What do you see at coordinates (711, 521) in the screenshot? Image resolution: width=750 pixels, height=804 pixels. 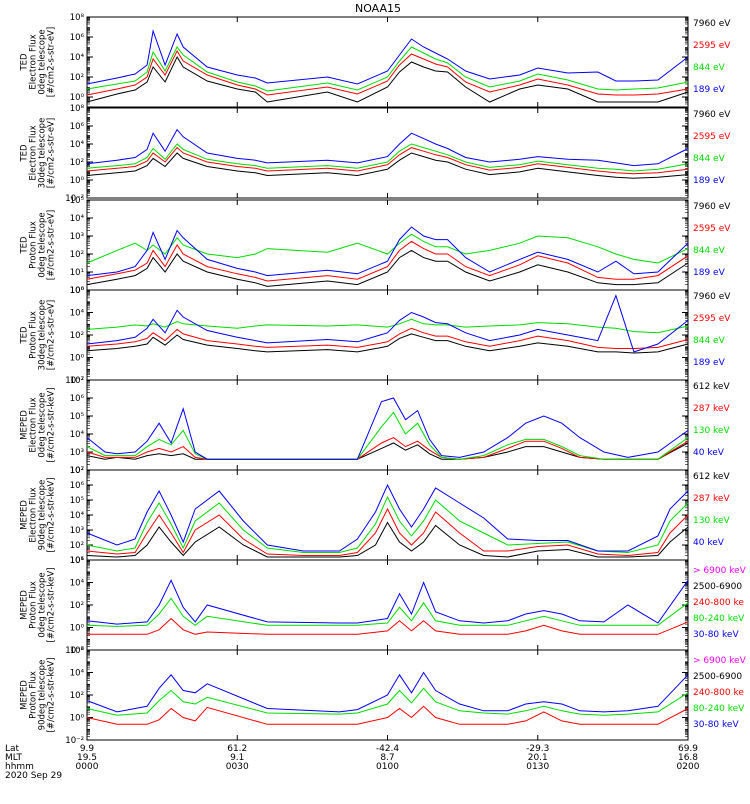 I see `legend-entry: 130 keV` at bounding box center [711, 521].